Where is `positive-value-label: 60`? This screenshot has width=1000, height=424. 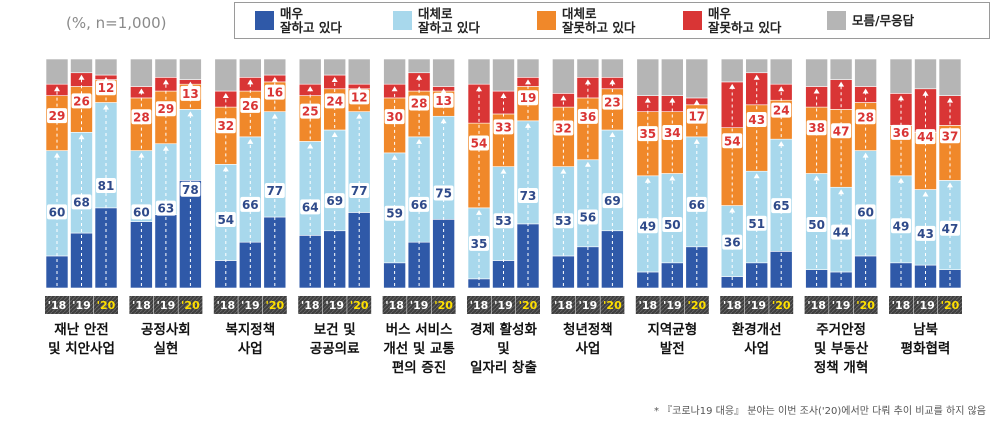 positive-value-label: 60 is located at coordinates (865, 212).